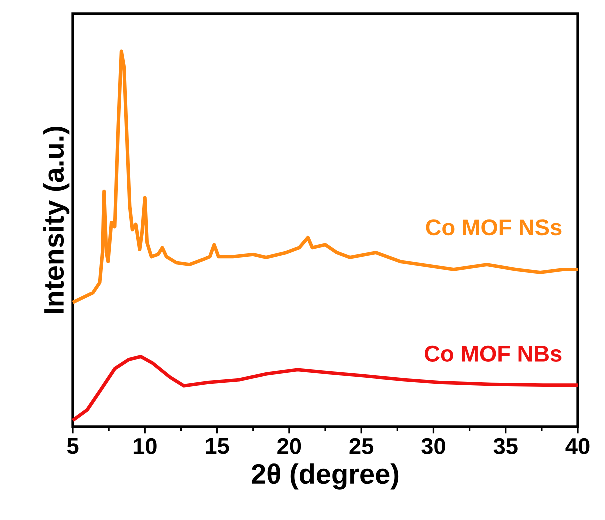 The width and height of the screenshot is (605, 520). I want to click on x-tick-label: 30, so click(434, 446).